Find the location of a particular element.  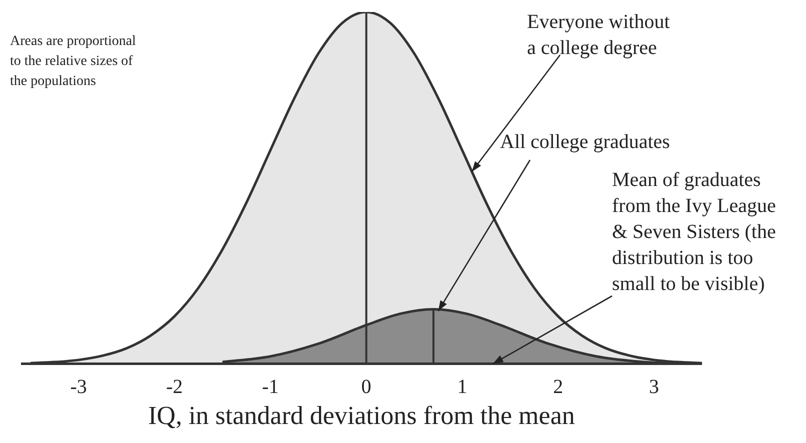

x-tick-label: -2 is located at coordinates (174, 387).